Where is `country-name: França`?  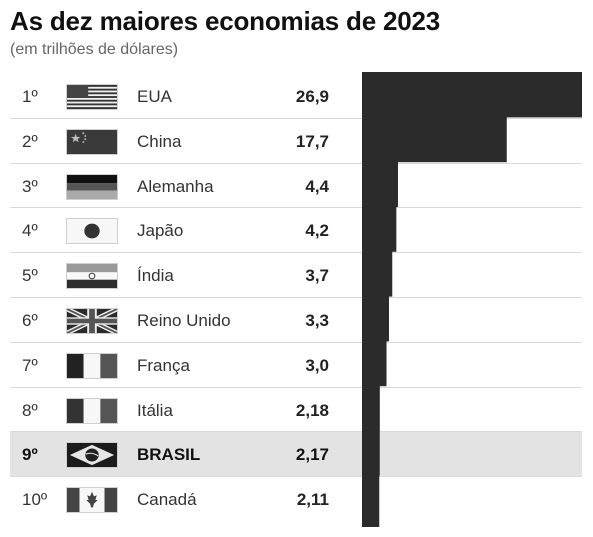
country-name: França is located at coordinates (163, 365).